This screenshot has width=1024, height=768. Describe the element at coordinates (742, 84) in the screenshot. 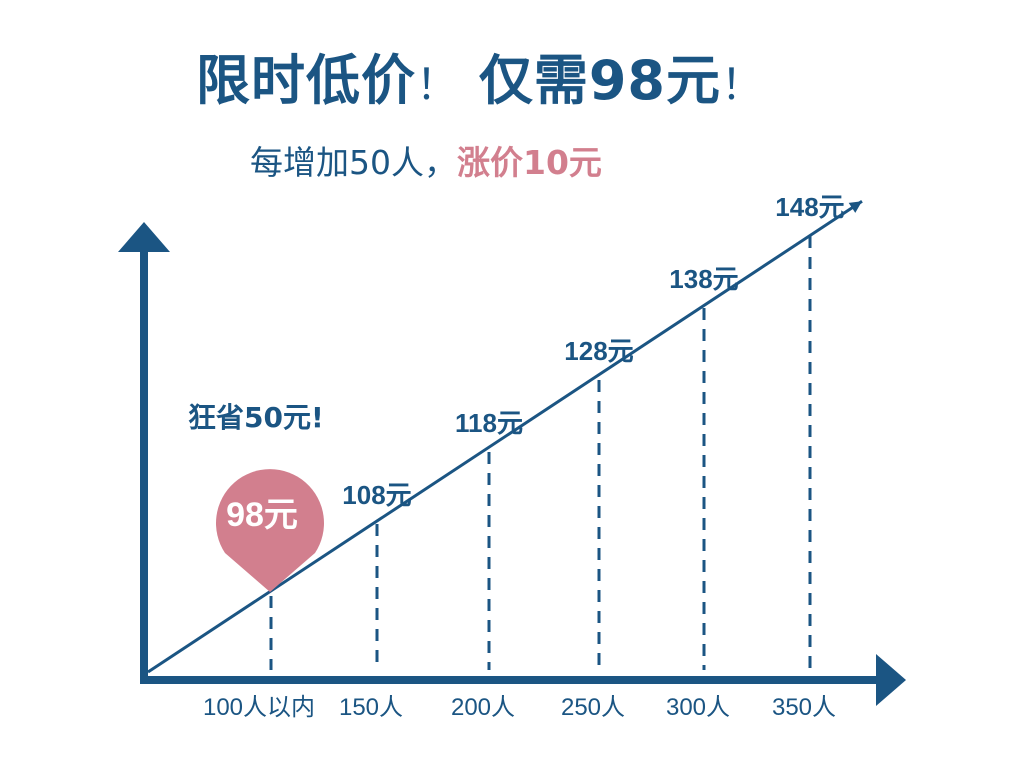

I see `title-sep2: ！` at that location.